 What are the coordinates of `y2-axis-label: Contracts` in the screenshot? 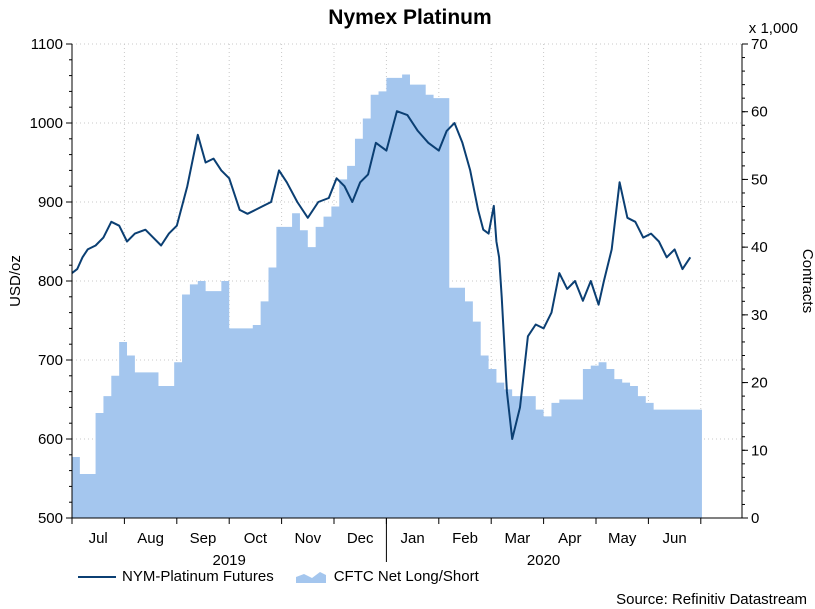 It's located at (807, 281).